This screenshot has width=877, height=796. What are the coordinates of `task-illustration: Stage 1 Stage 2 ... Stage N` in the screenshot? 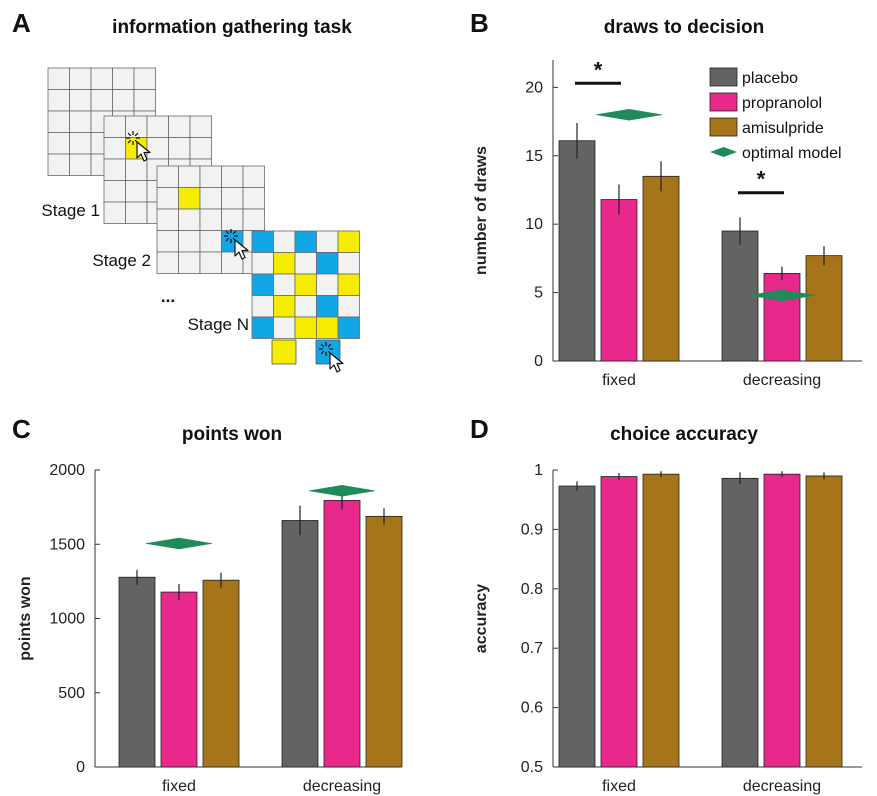 It's located at (200, 220).